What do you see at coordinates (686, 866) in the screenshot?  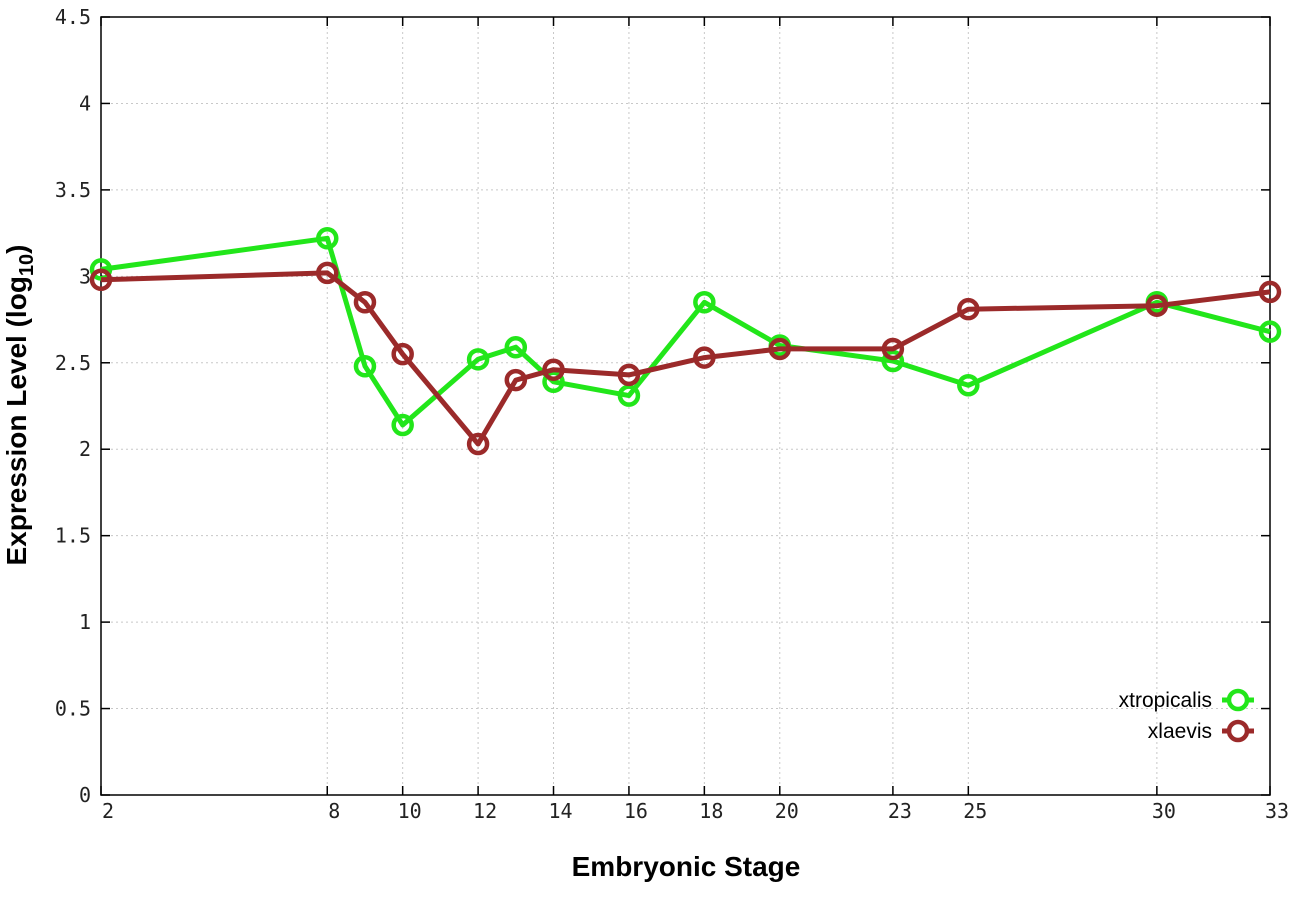 I see `x-axis-title: Embryonic Stage` at bounding box center [686, 866].